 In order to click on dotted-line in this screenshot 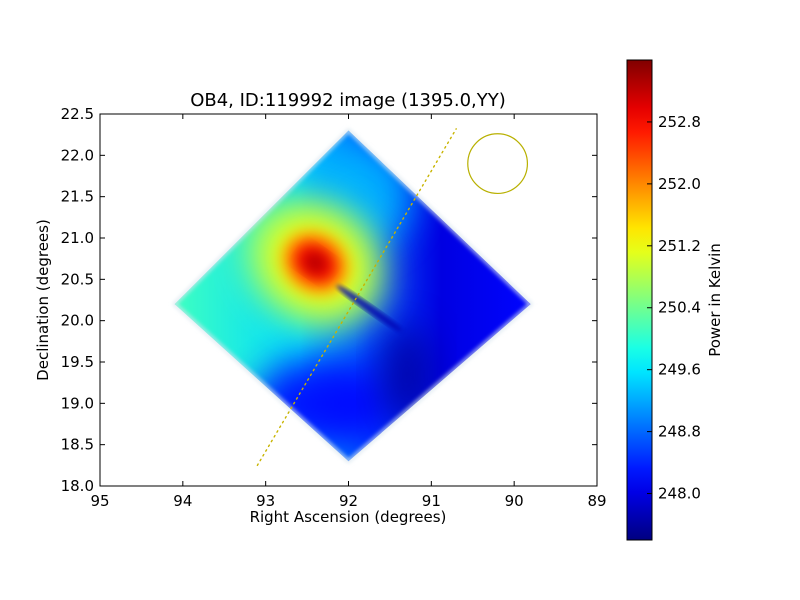, I will do `click(356, 297)`.